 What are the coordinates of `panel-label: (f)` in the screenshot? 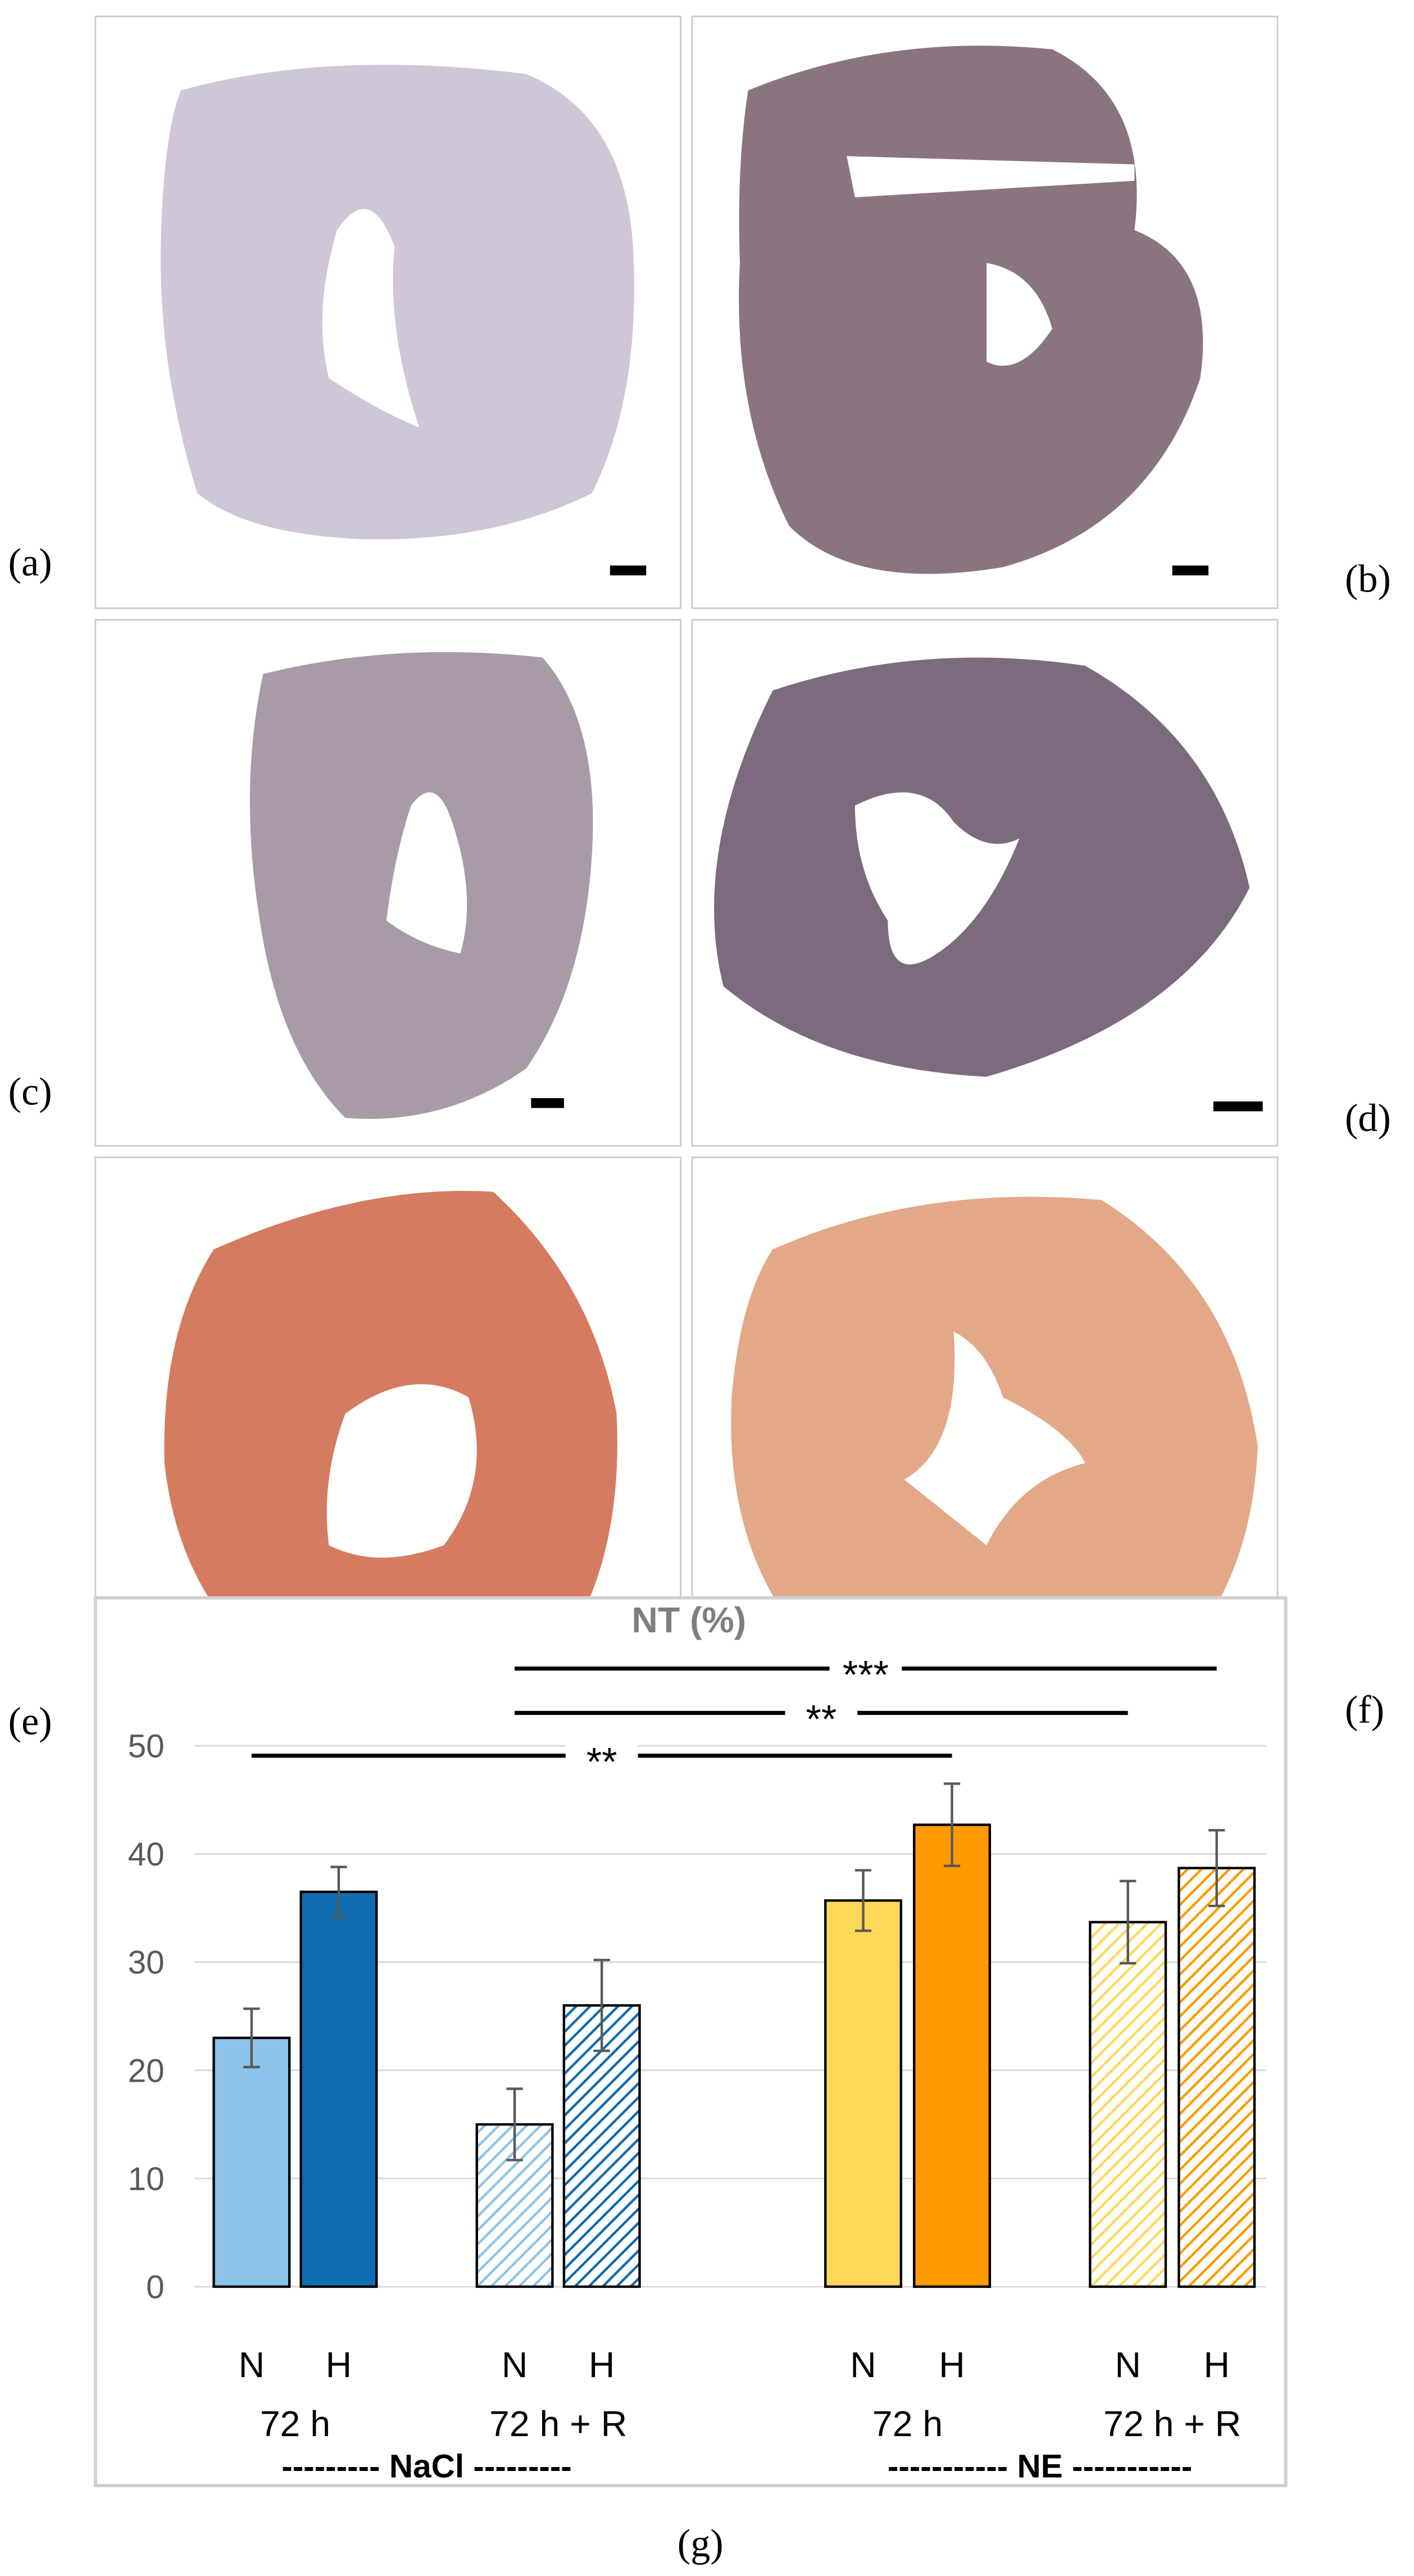 It's located at (1364, 1710).